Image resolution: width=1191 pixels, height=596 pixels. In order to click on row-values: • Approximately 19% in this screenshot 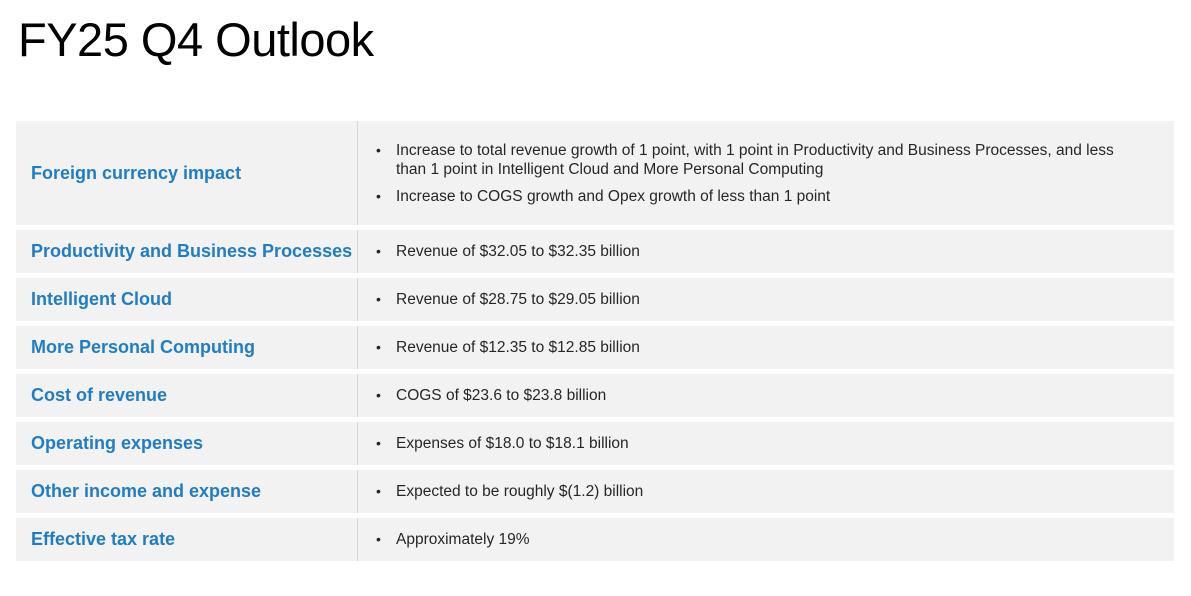, I will do `click(766, 539)`.